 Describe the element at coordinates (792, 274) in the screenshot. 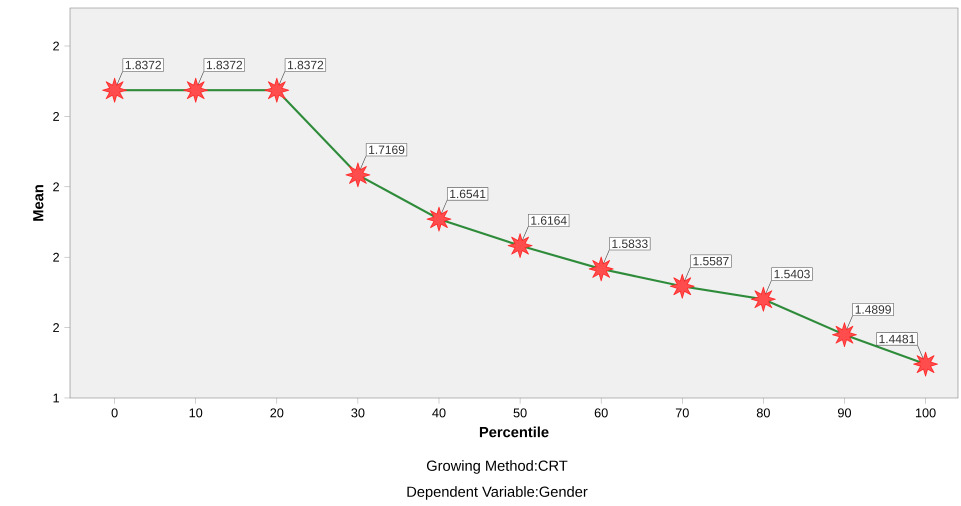

I see `data-label: 1.5403` at that location.